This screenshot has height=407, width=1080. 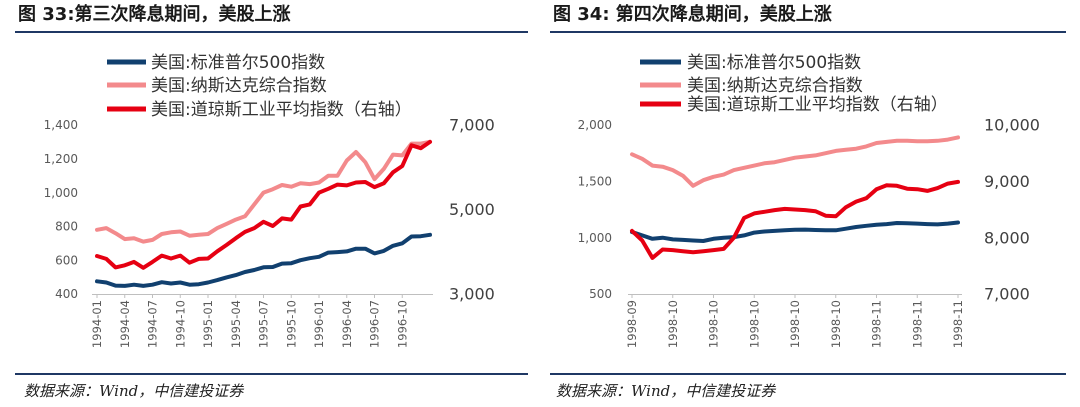 What do you see at coordinates (153, 324) in the screenshot?
I see `x-tick-label: 1994-07` at bounding box center [153, 324].